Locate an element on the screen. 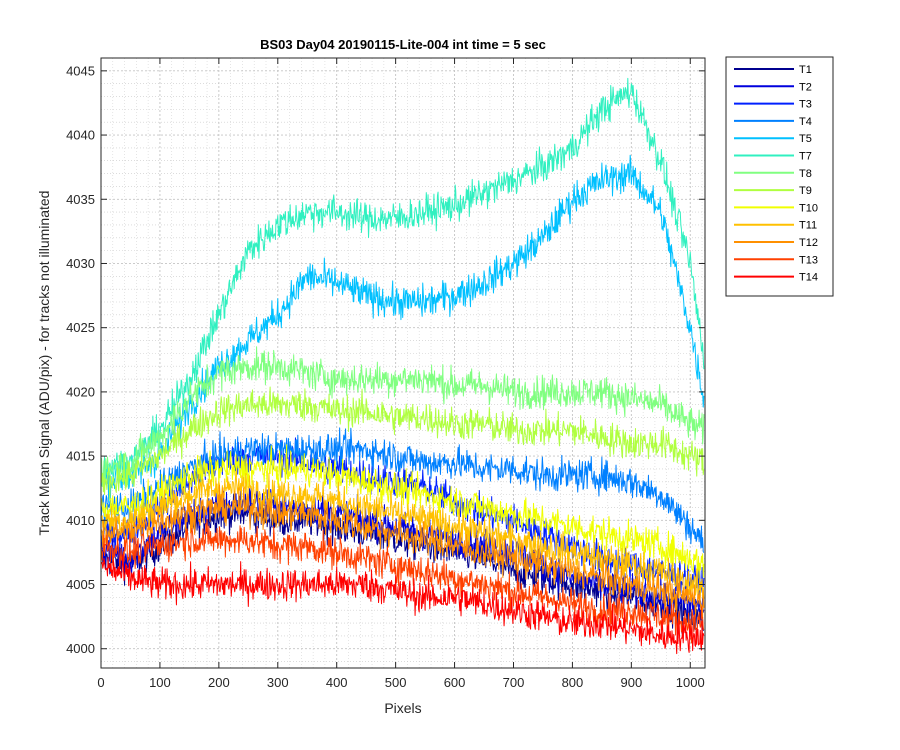  x-tick-label: 200 is located at coordinates (219, 682).